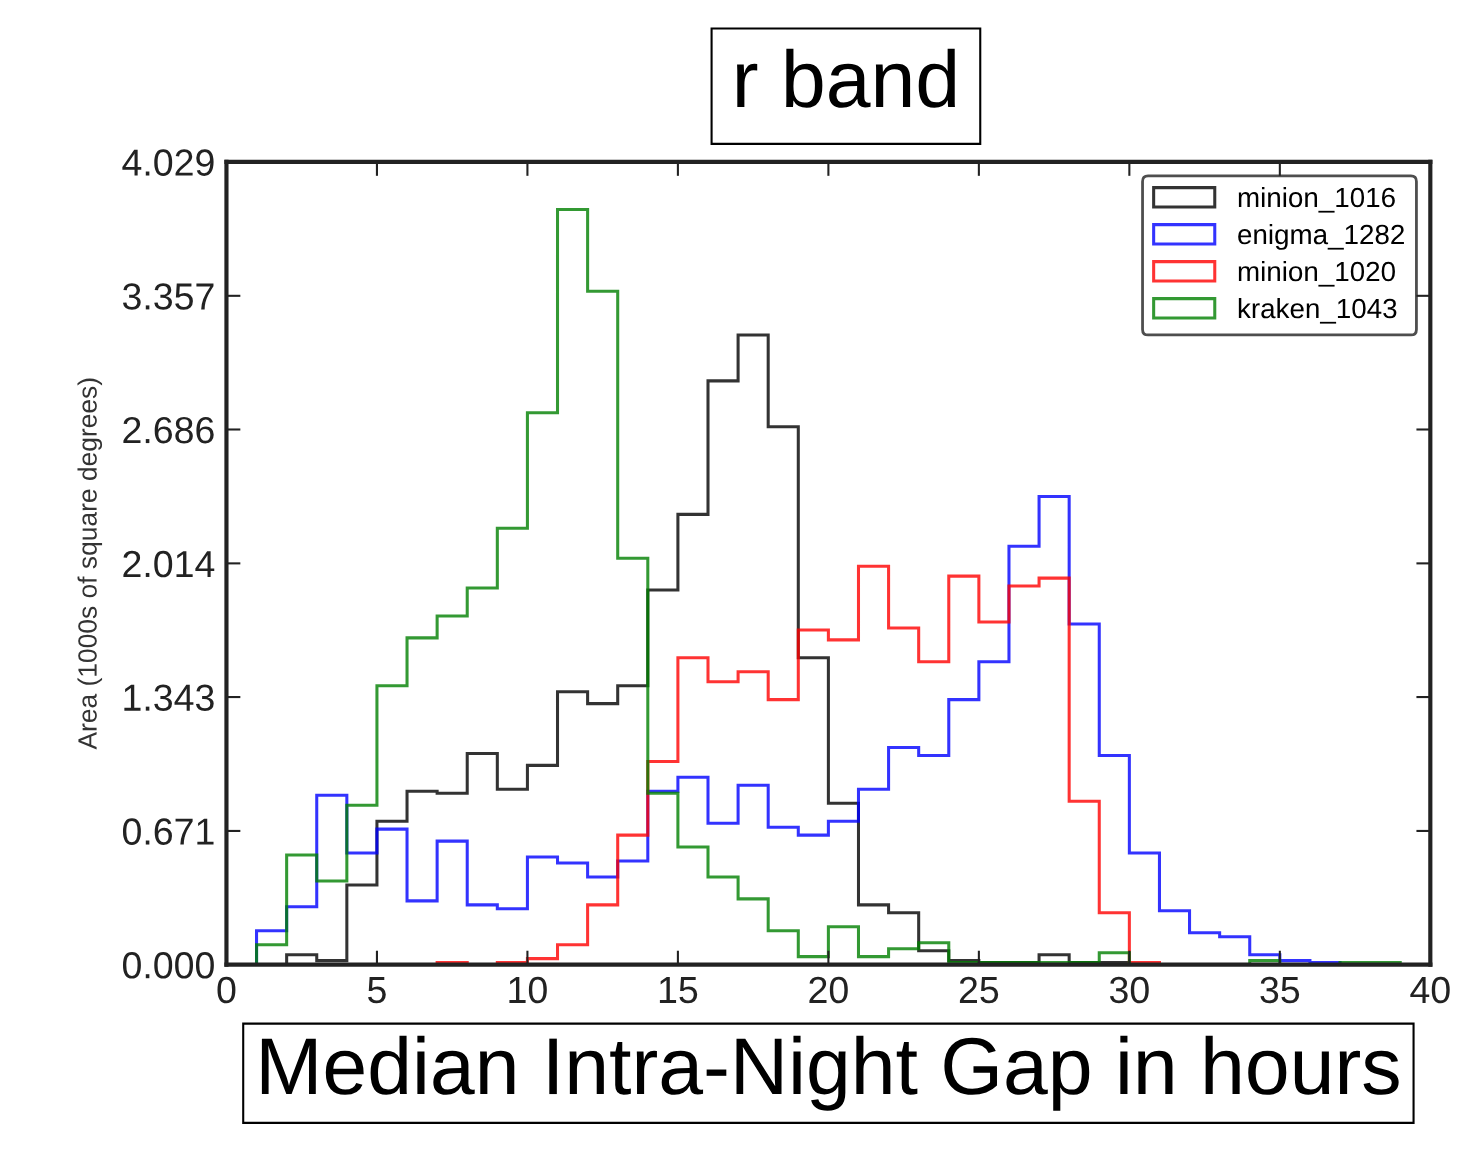  Describe the element at coordinates (168, 430) in the screenshot. I see `y-tick-label: 2.686` at that location.